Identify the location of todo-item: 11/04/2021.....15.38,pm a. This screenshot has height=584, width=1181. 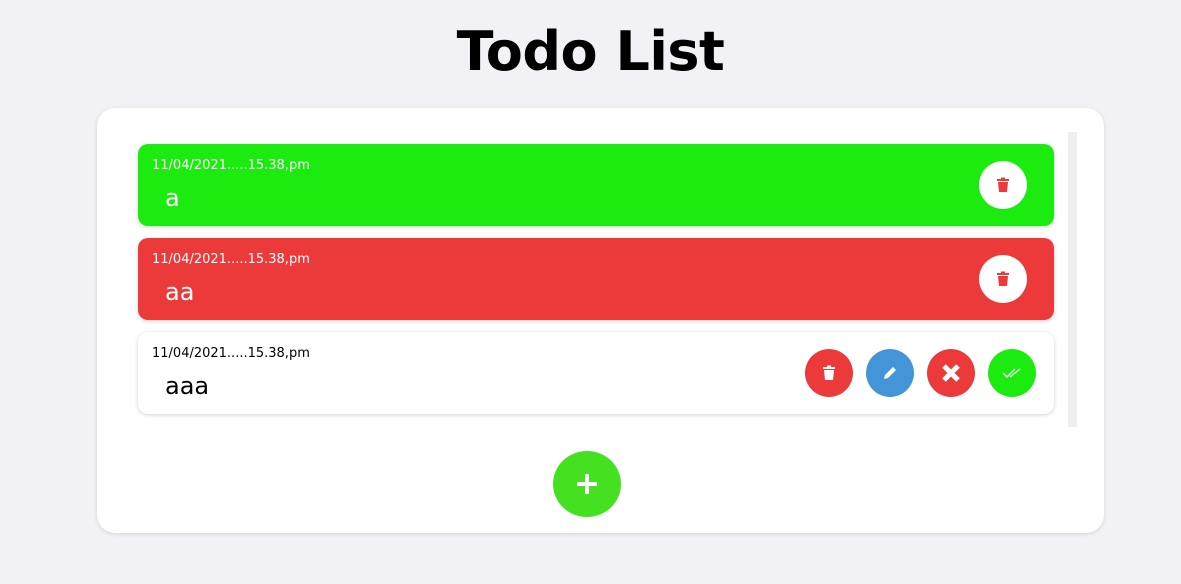
(596, 185).